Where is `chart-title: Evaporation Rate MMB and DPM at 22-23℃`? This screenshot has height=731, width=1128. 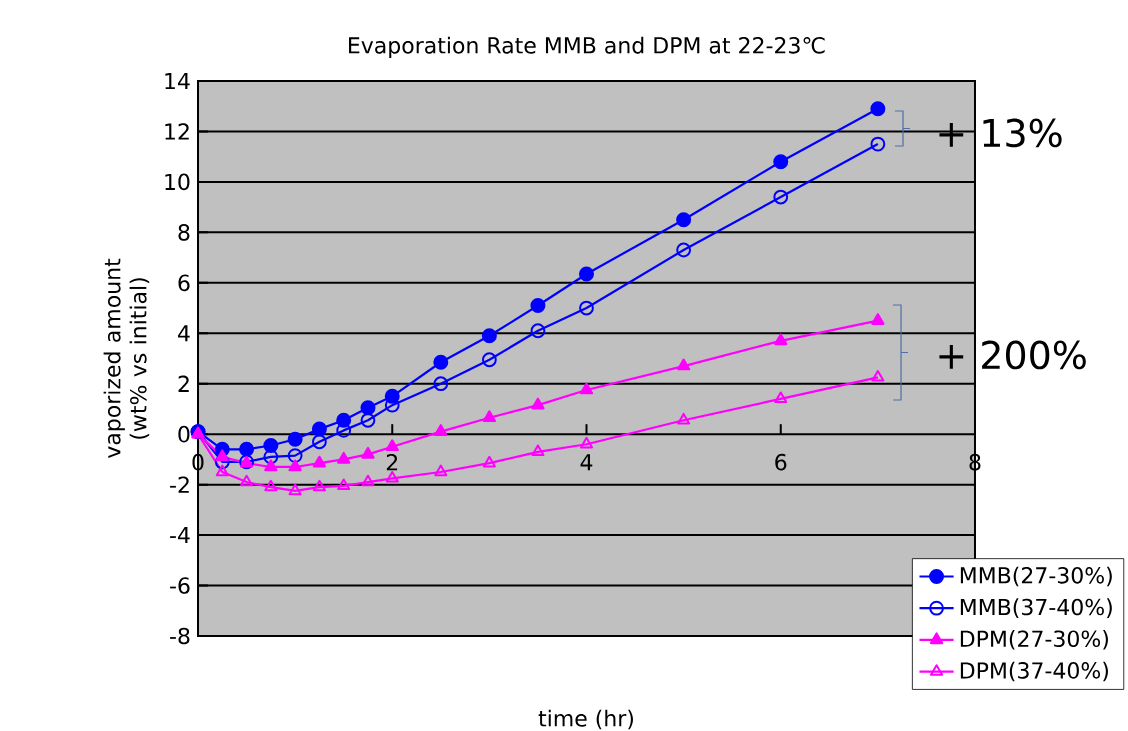 chart-title: Evaporation Rate MMB and DPM at 22-23℃ is located at coordinates (587, 47).